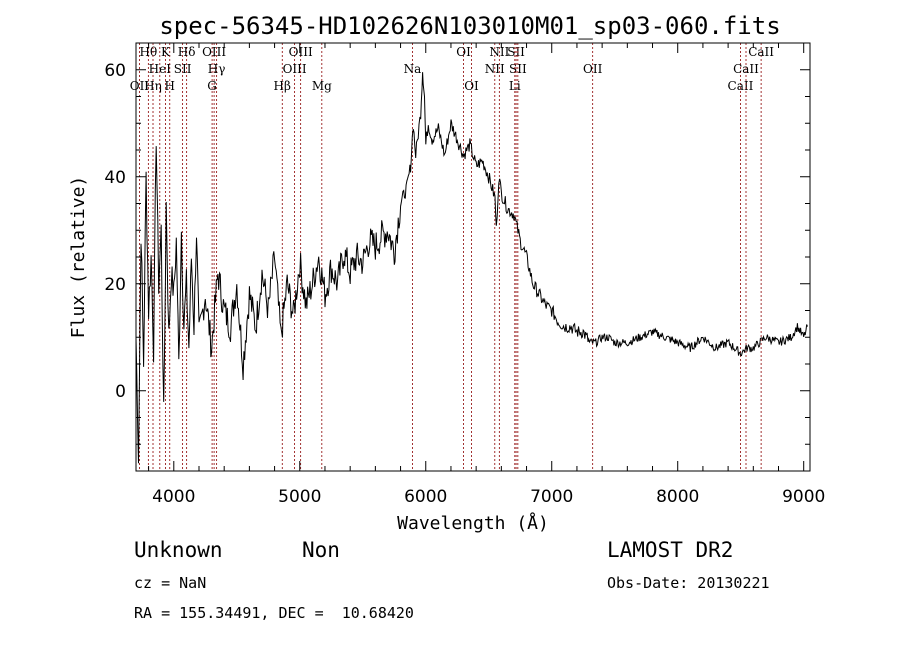  I want to click on y-axis-label: Flux (relative), so click(78, 257).